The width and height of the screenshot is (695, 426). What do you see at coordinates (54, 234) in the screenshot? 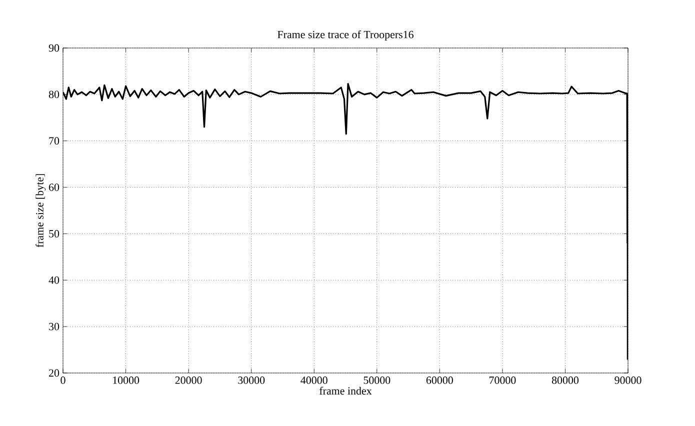
I see `y-tick-label: 50` at bounding box center [54, 234].